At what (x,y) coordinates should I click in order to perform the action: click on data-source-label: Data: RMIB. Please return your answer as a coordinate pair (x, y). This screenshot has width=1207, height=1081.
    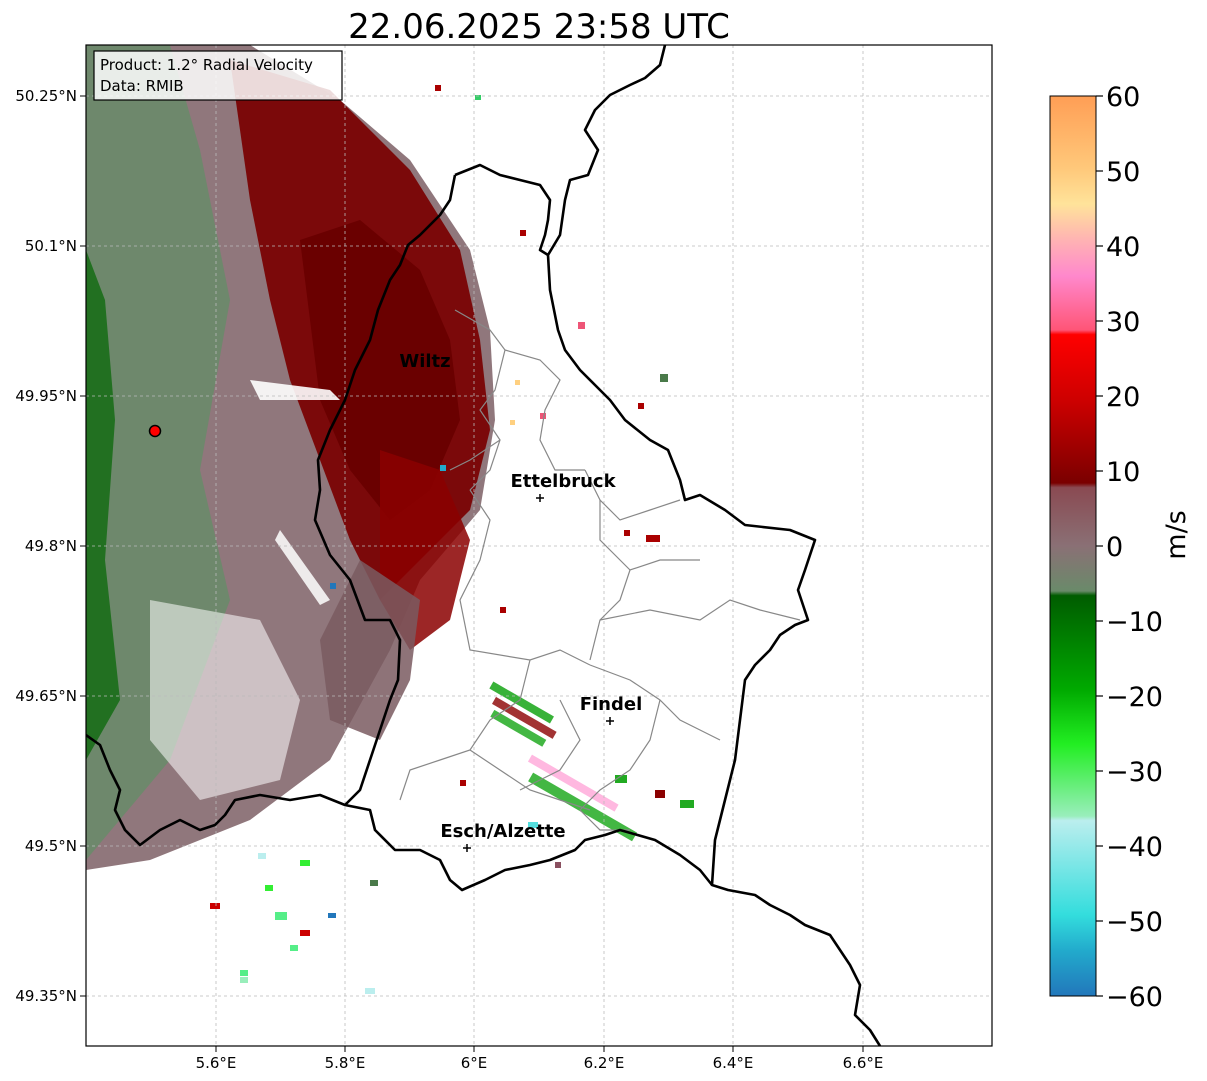
    Looking at the image, I should click on (142, 86).